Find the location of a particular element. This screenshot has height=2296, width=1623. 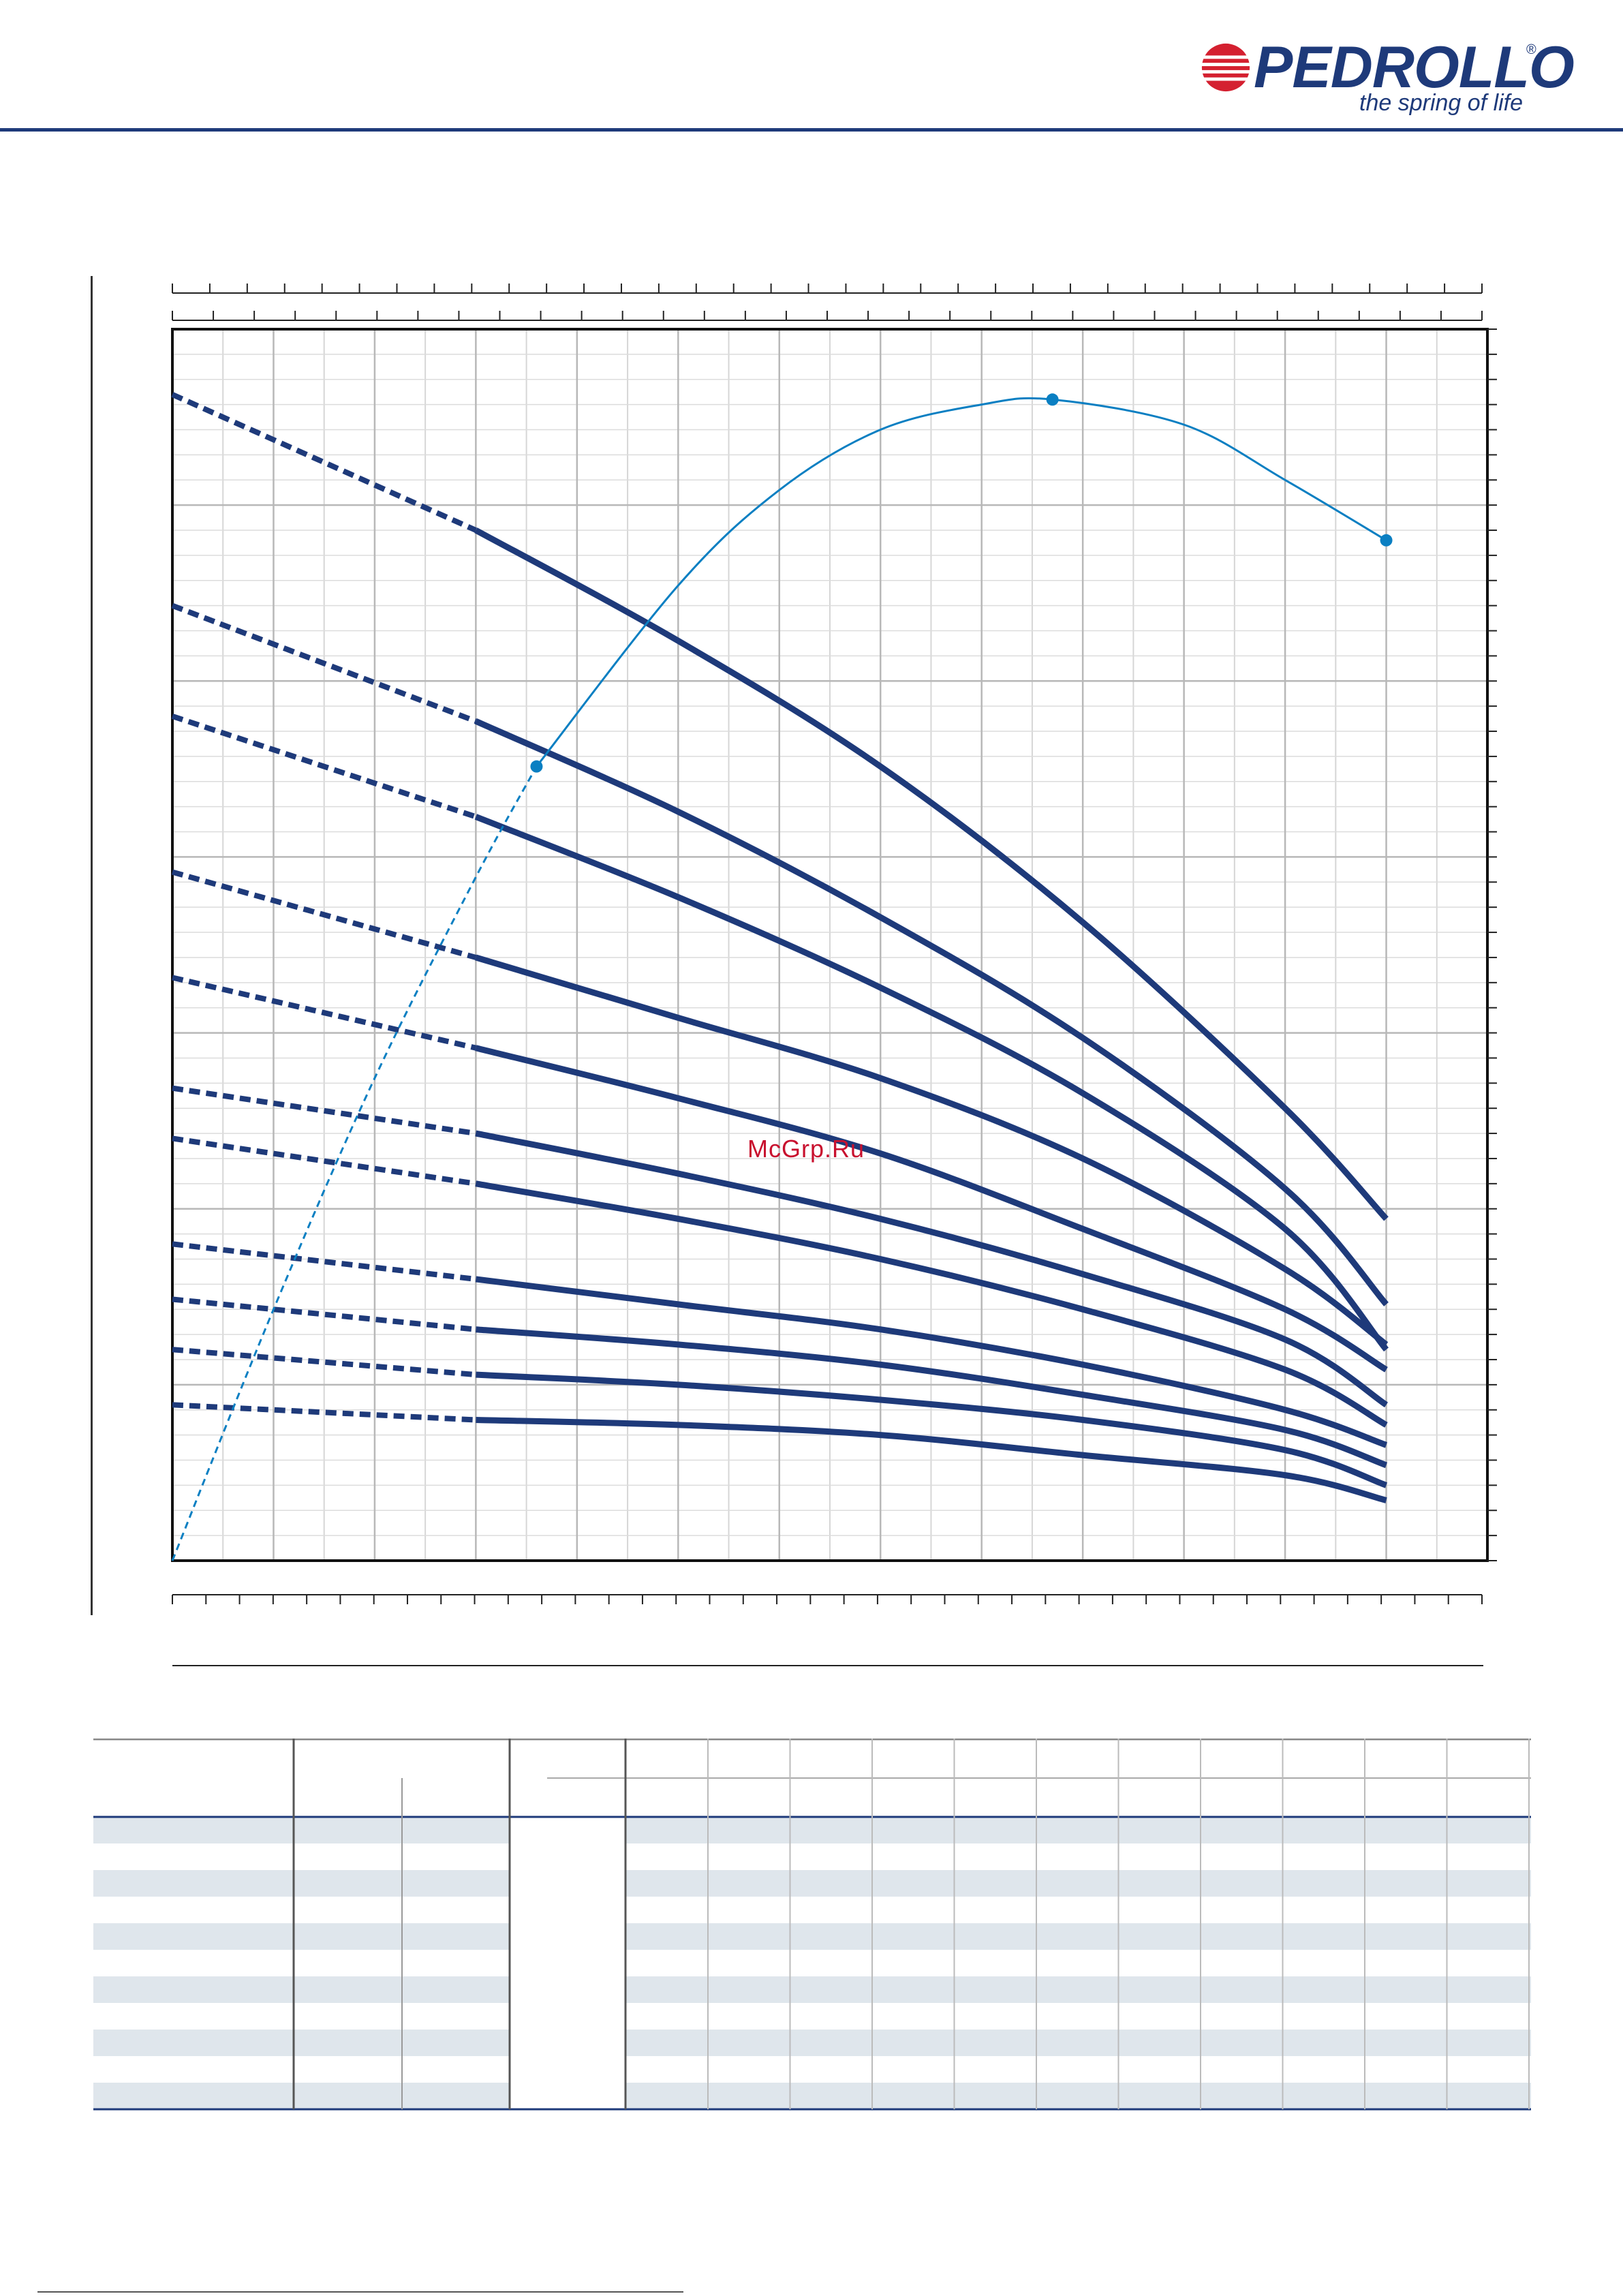

performance-table-svg is located at coordinates (812, 1924).